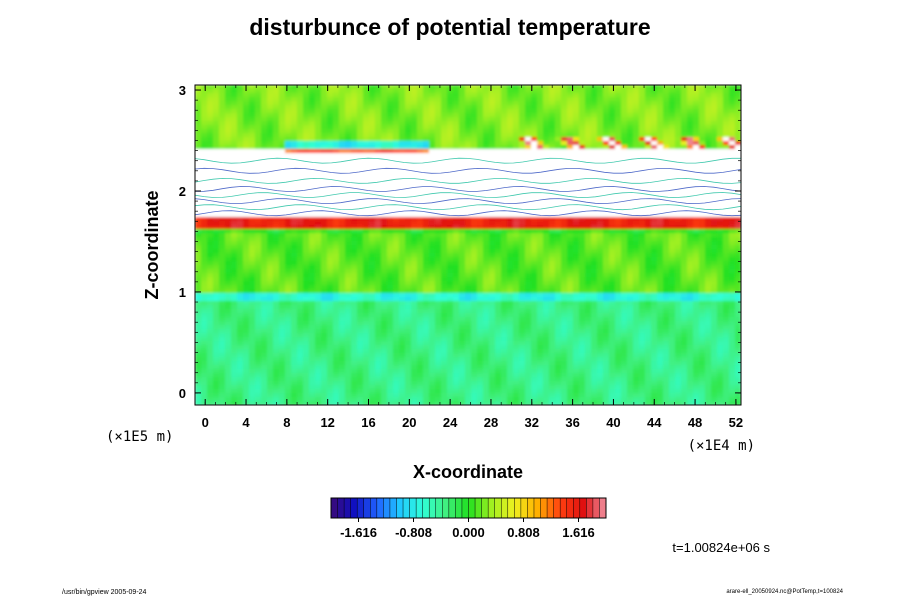 Image resolution: width=900 pixels, height=600 pixels. I want to click on x-tick-label: 12, so click(327, 422).